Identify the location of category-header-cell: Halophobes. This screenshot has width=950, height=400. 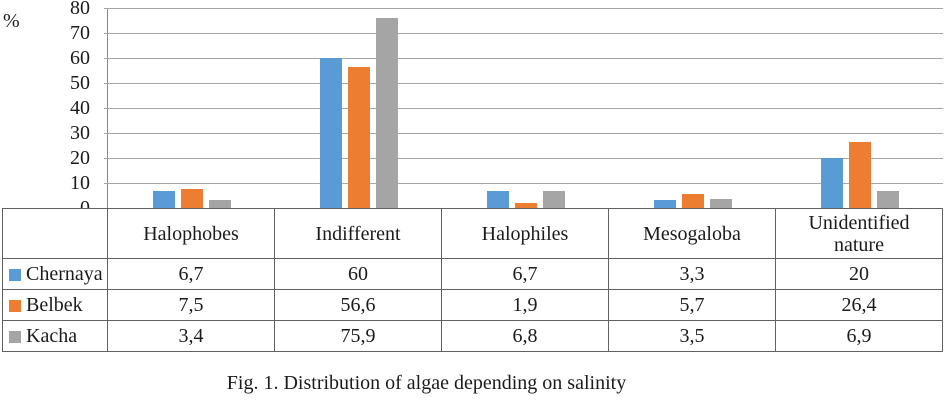
(191, 233).